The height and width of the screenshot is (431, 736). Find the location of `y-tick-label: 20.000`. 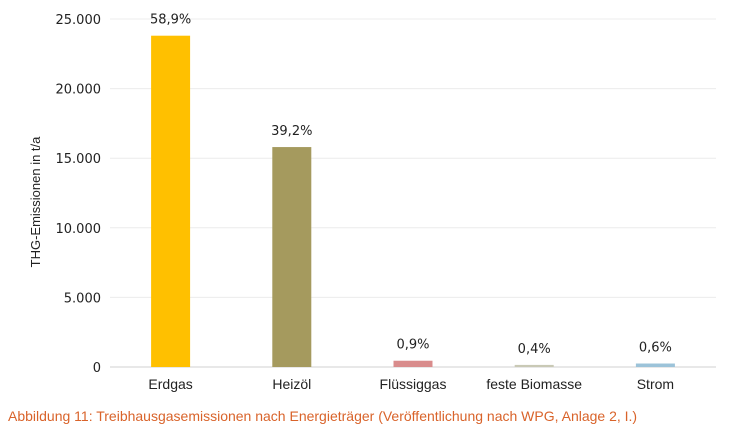

y-tick-label: 20.000 is located at coordinates (79, 90).